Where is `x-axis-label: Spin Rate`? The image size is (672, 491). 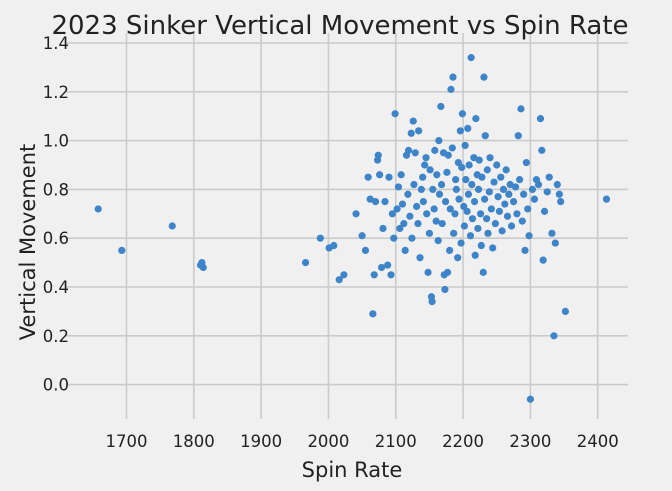
x-axis-label: Spin Rate is located at coordinates (352, 470).